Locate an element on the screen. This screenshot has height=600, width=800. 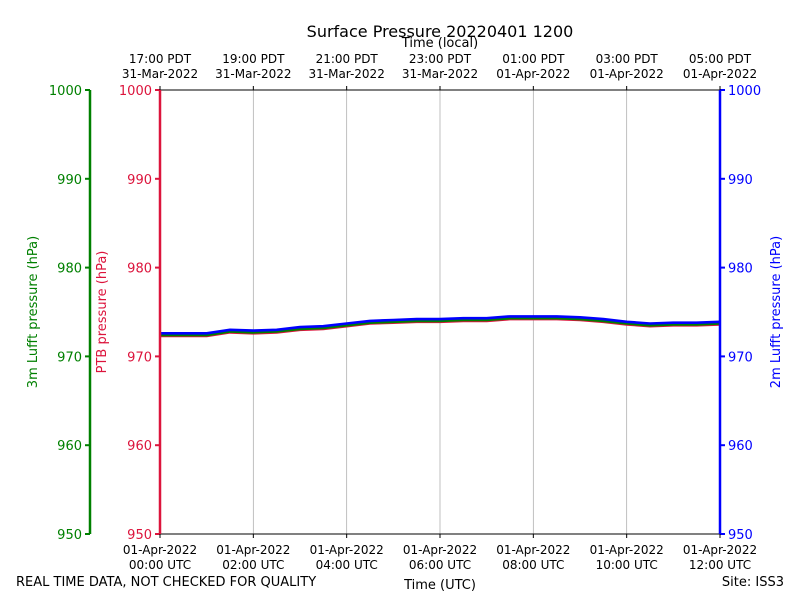
x-tick-label-local-time-2: 21:00 PDT is located at coordinates (347, 59).